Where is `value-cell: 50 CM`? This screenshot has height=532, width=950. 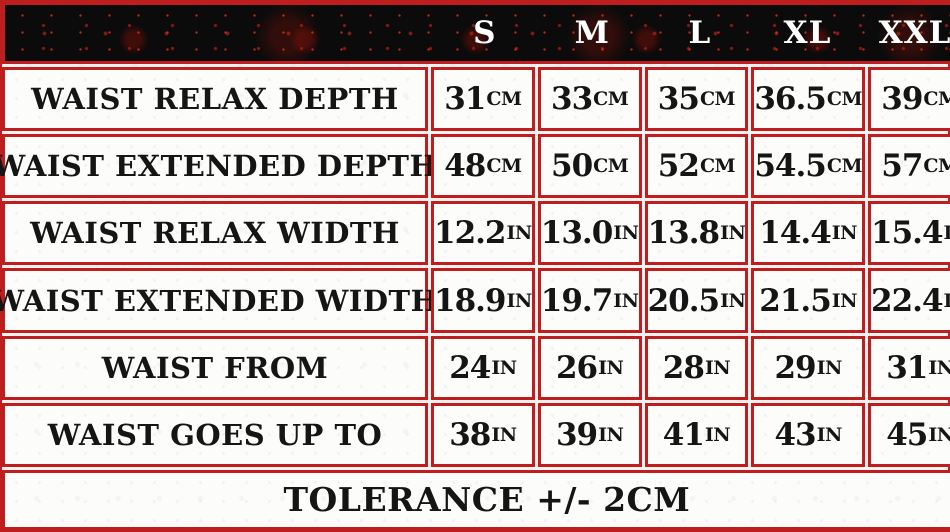
value-cell: 50 CM is located at coordinates (589, 166).